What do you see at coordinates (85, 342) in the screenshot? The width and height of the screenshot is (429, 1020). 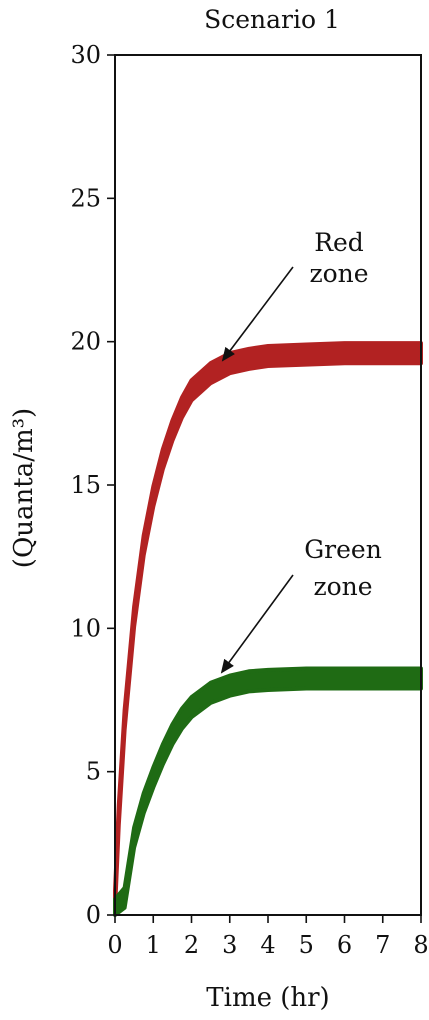 I see `y-tick-label: 20` at bounding box center [85, 342].